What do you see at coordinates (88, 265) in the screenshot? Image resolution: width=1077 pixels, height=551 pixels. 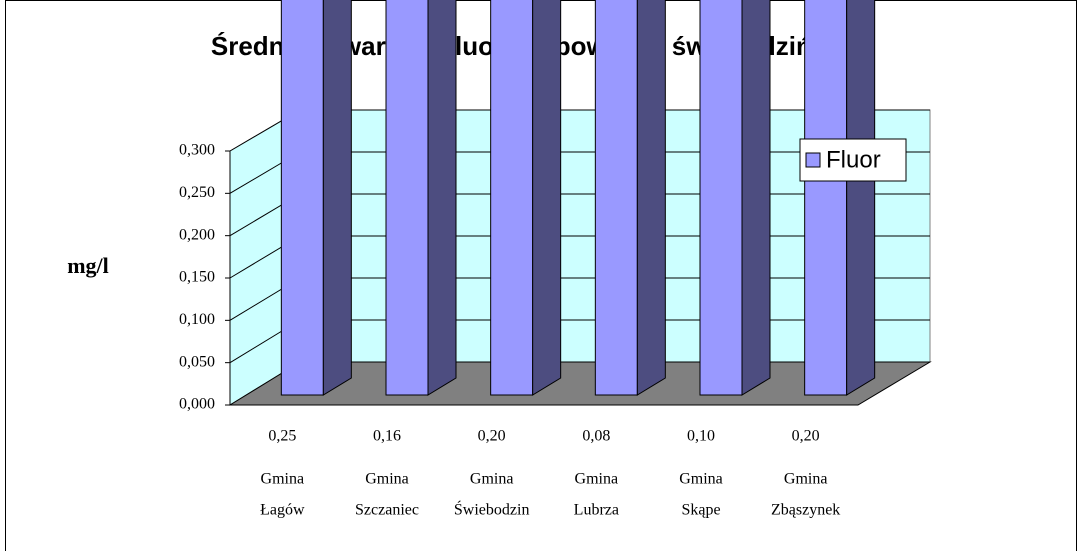 I see `y-axis-label: mg/l` at bounding box center [88, 265].